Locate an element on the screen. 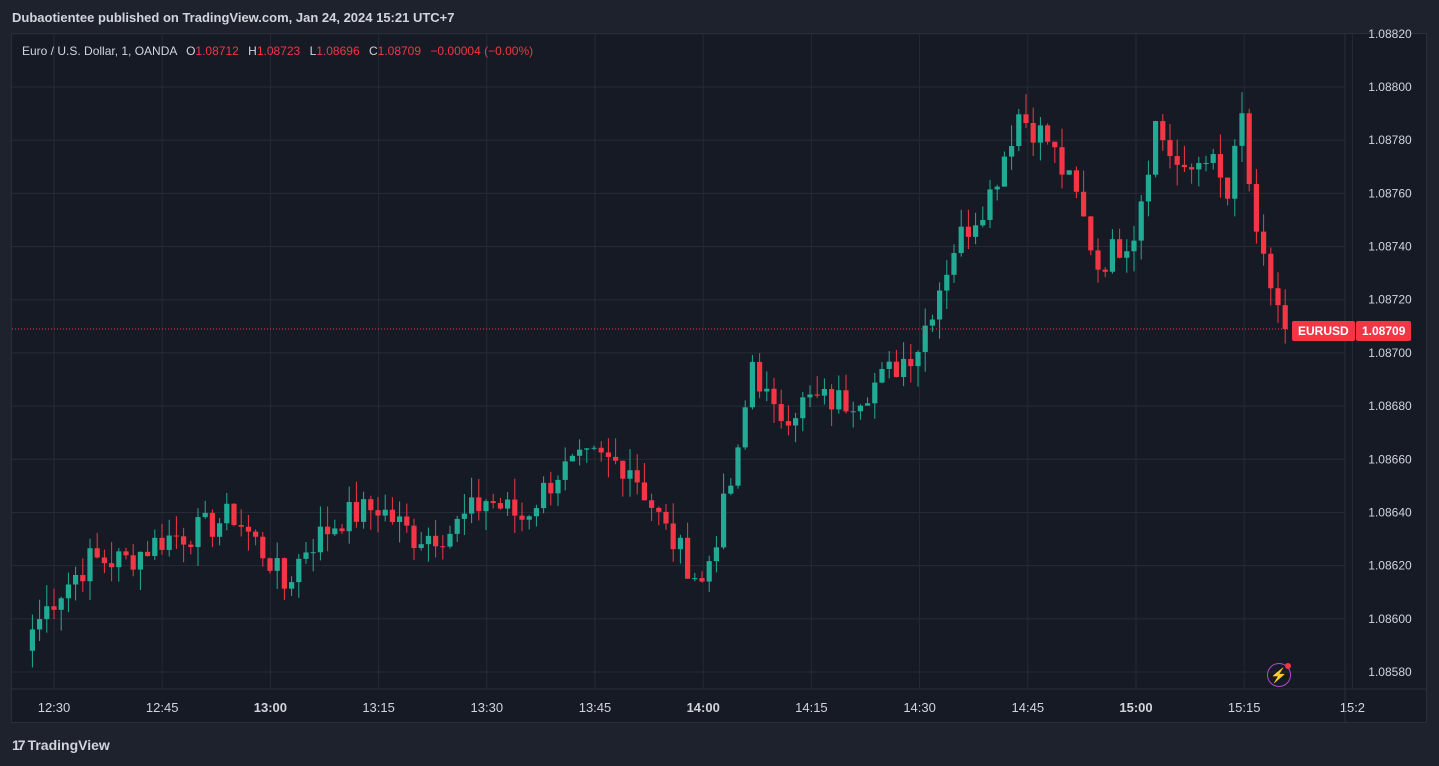 The height and width of the screenshot is (766, 1439). x-tick-label: 12:30 is located at coordinates (54, 707).